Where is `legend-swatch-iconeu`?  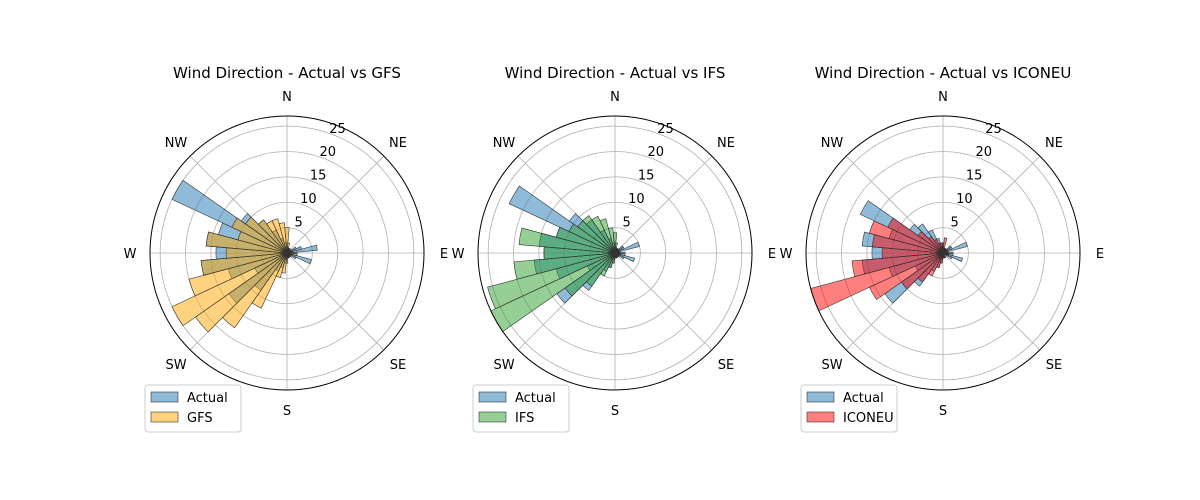 legend-swatch-iconeu is located at coordinates (820, 417).